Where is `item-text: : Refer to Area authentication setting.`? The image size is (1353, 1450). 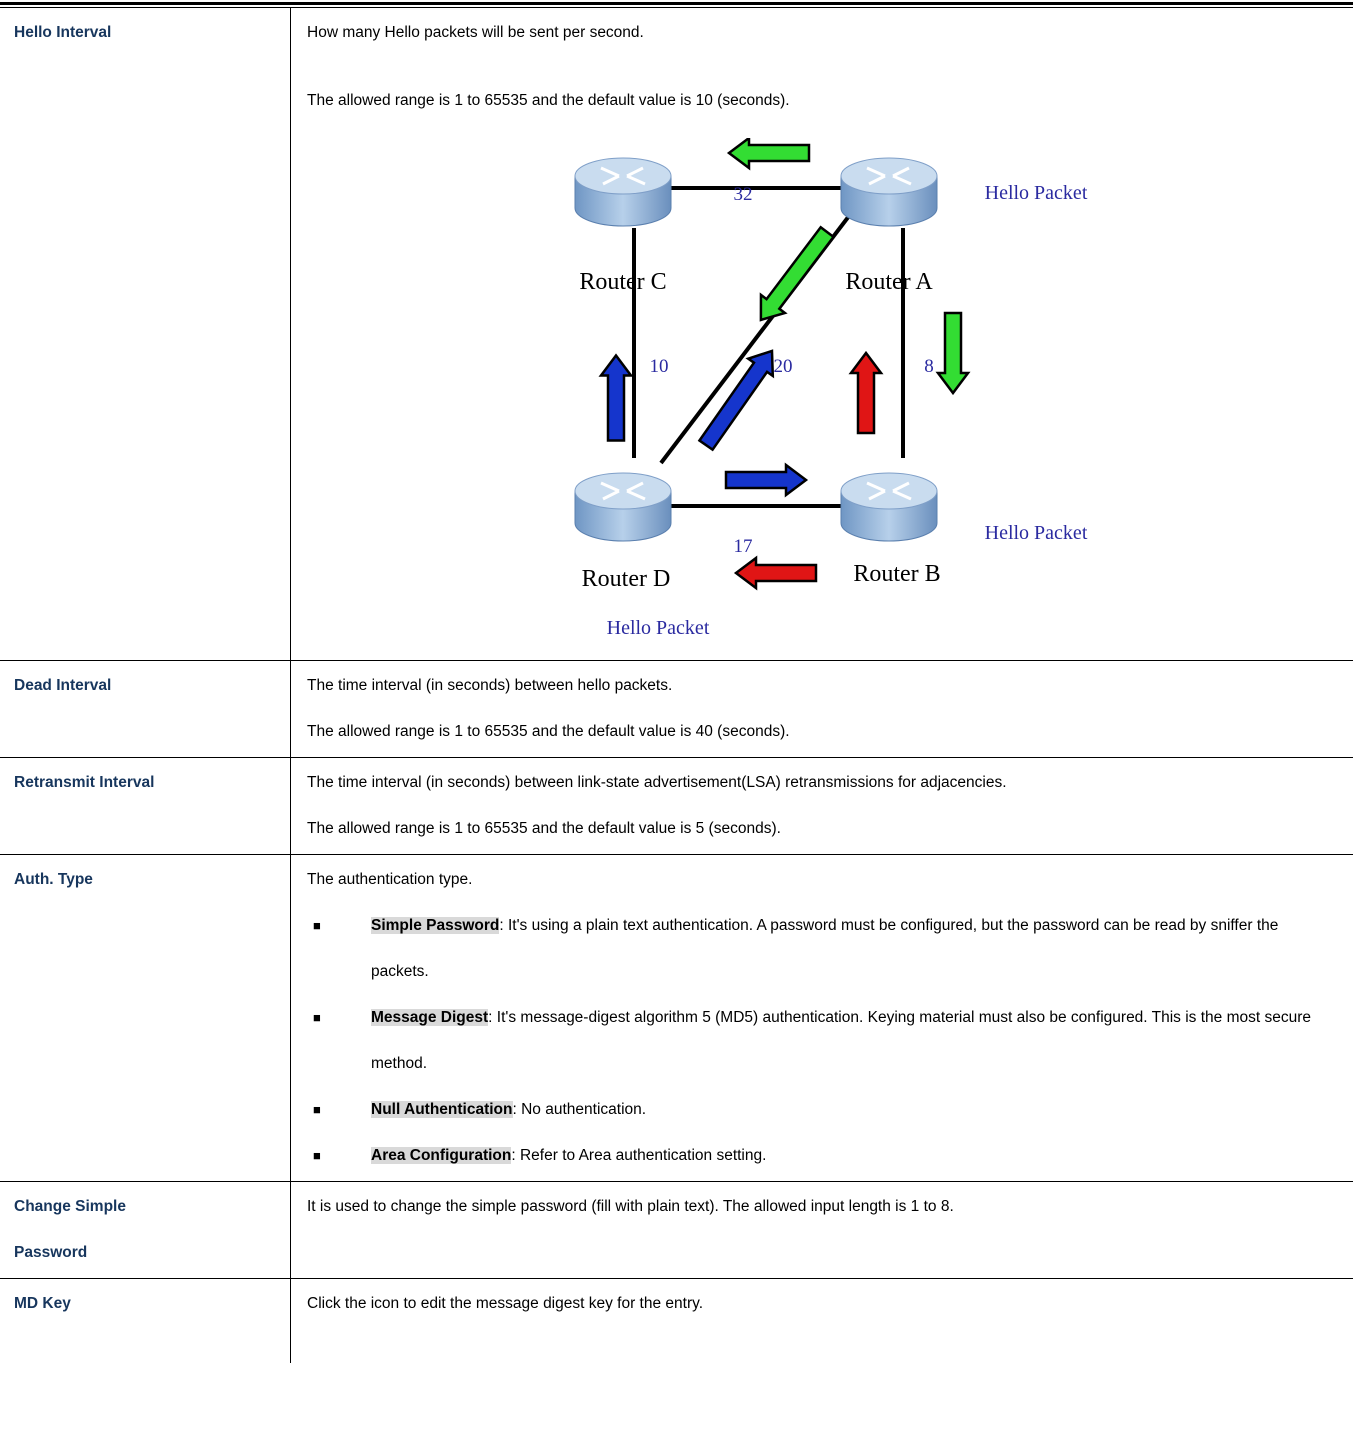 item-text: : Refer to Area authentication setting. is located at coordinates (638, 1155).